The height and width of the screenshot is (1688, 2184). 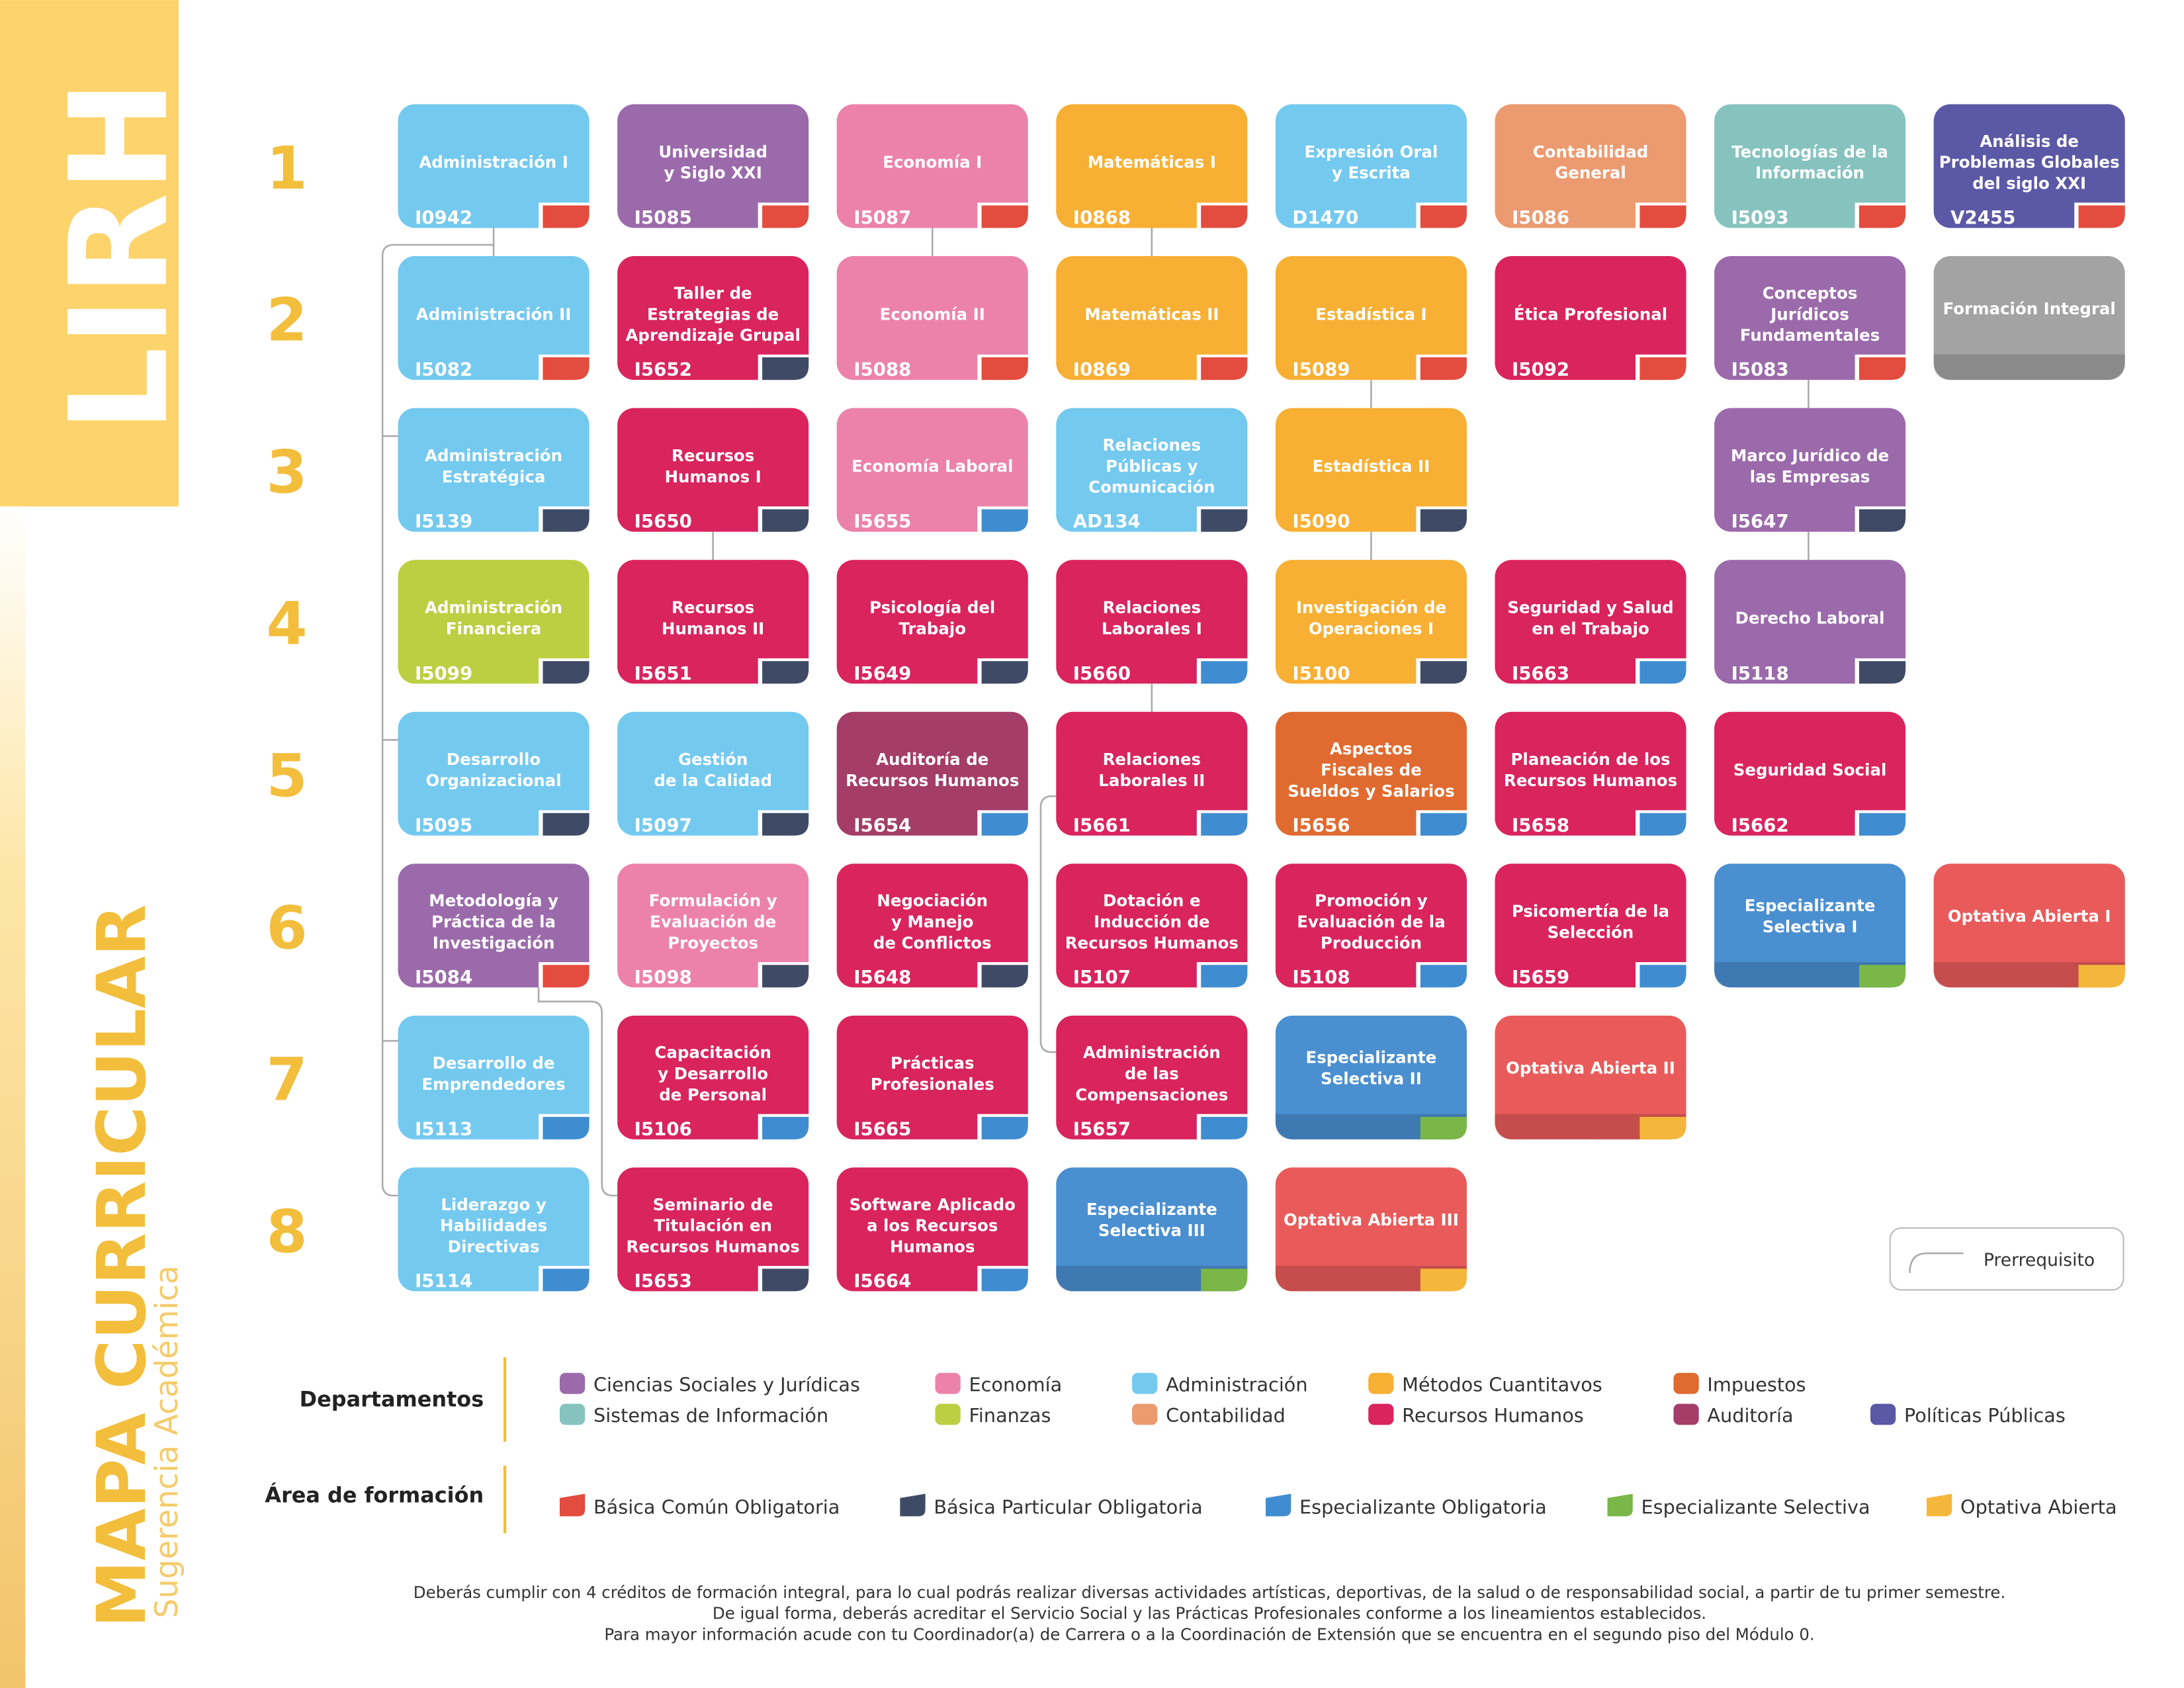 What do you see at coordinates (1321, 521) in the screenshot?
I see `course-code: I5090` at bounding box center [1321, 521].